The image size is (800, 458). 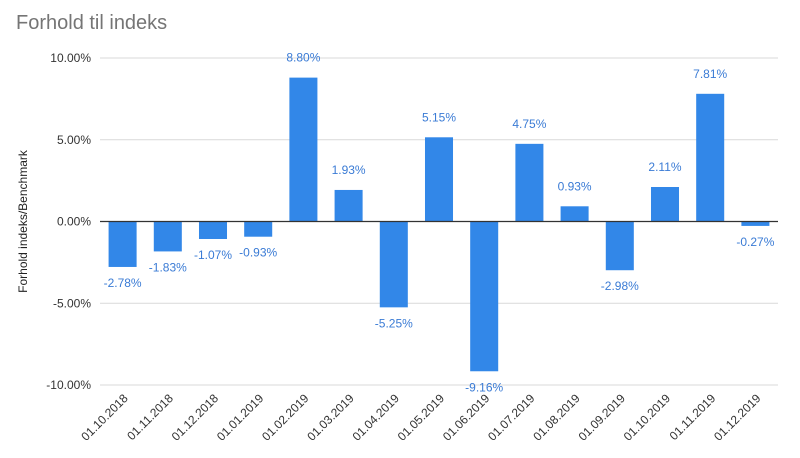 What do you see at coordinates (74, 140) in the screenshot?
I see `y-tick-label: 5.00%` at bounding box center [74, 140].